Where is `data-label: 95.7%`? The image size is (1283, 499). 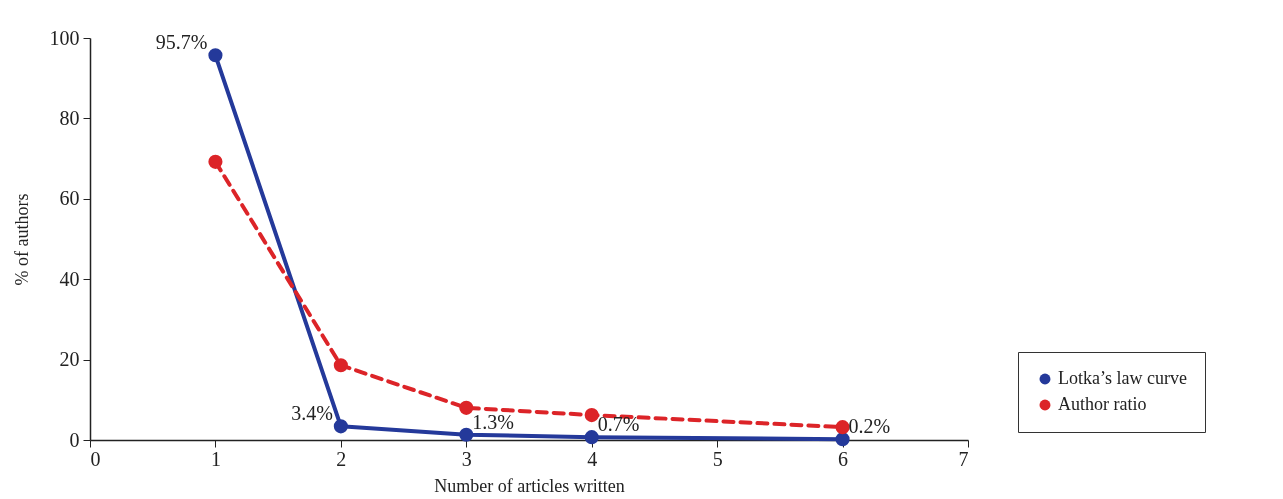 data-label: 95.7% is located at coordinates (181, 42).